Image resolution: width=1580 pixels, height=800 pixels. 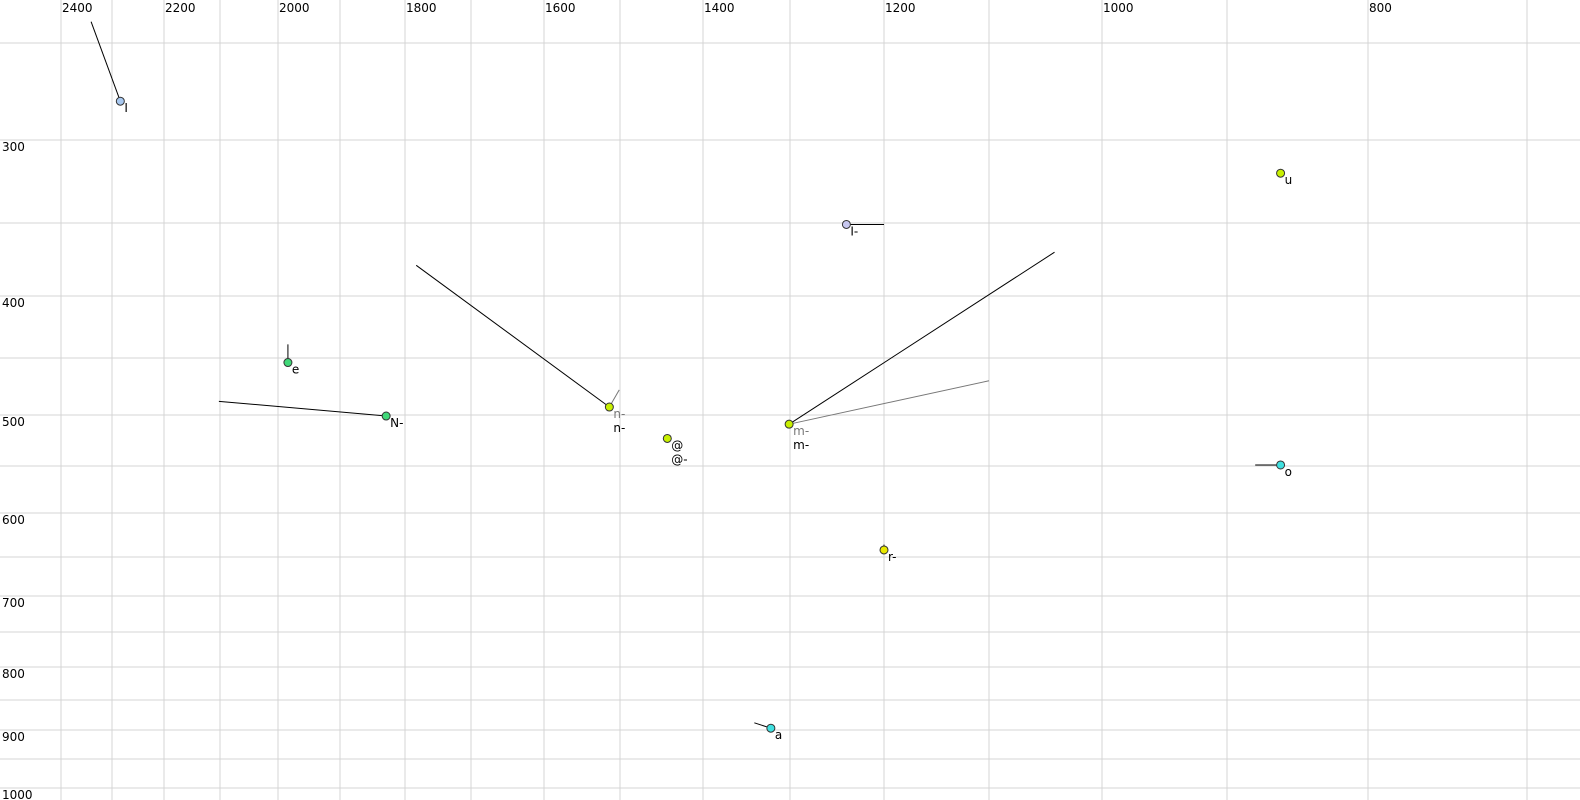 What do you see at coordinates (854, 231) in the screenshot?
I see `vowel-label: I-` at bounding box center [854, 231].